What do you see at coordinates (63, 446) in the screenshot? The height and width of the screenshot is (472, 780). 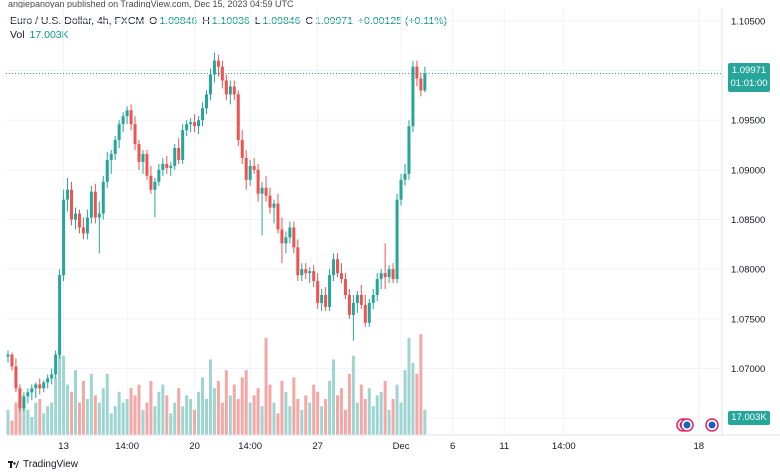 I see `time-tick-label: 13` at bounding box center [63, 446].